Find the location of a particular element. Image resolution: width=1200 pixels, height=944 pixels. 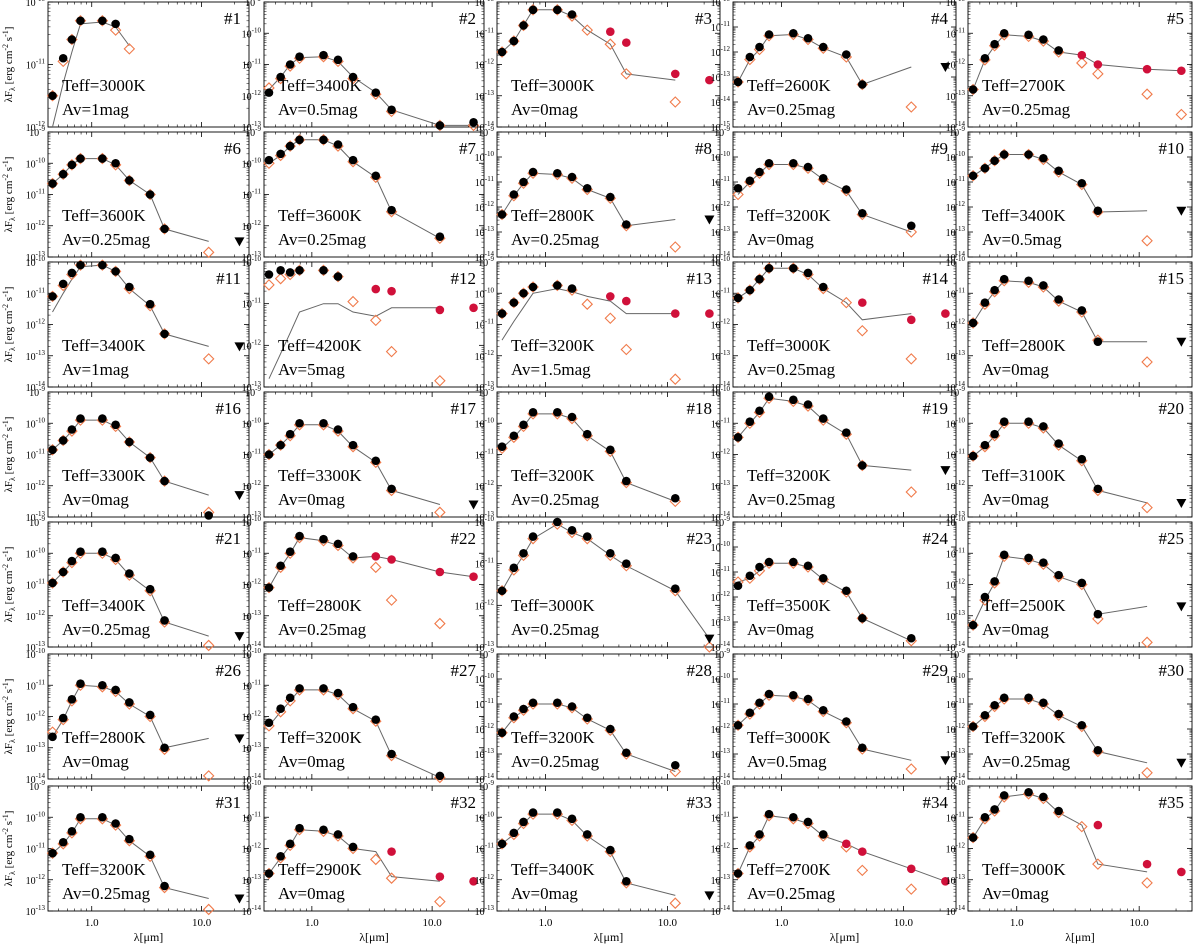

teff-label: Teff=3000K is located at coordinates (553, 605).